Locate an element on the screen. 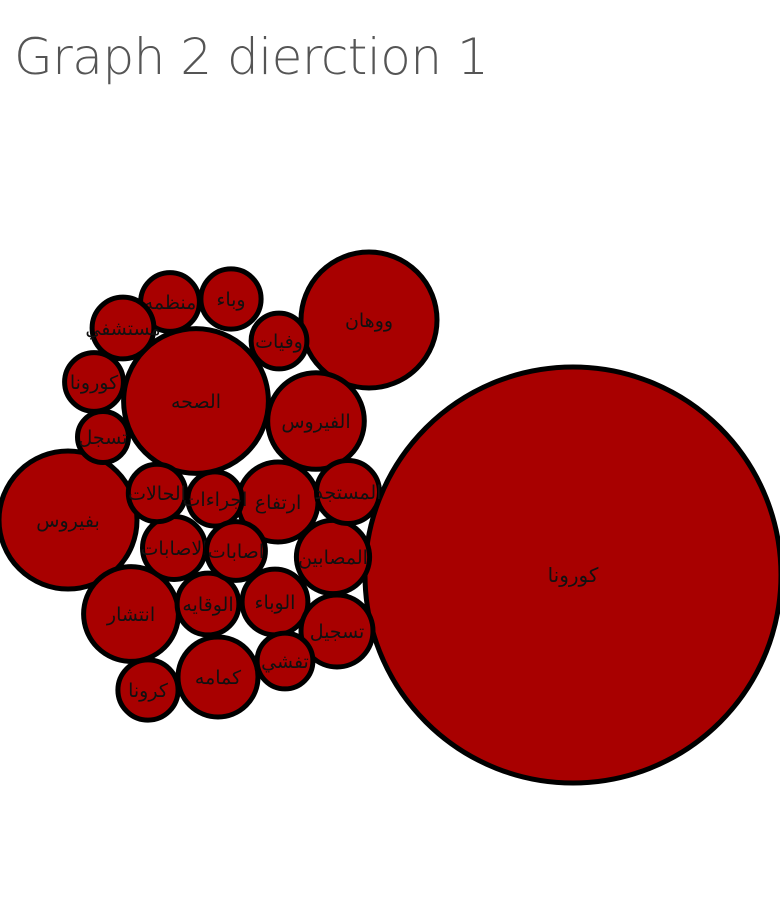 The height and width of the screenshot is (909, 780). bubble: الوقايه is located at coordinates (208, 604).